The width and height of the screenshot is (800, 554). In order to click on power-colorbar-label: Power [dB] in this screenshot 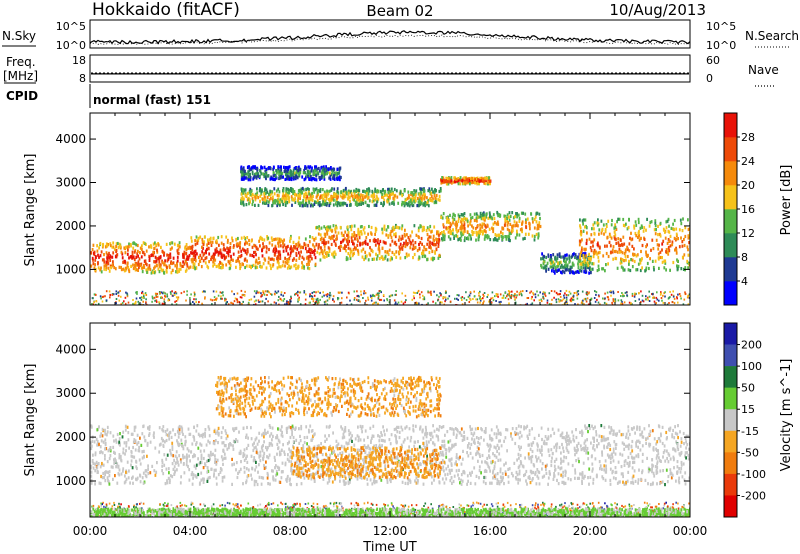, I will do `click(786, 200)`.